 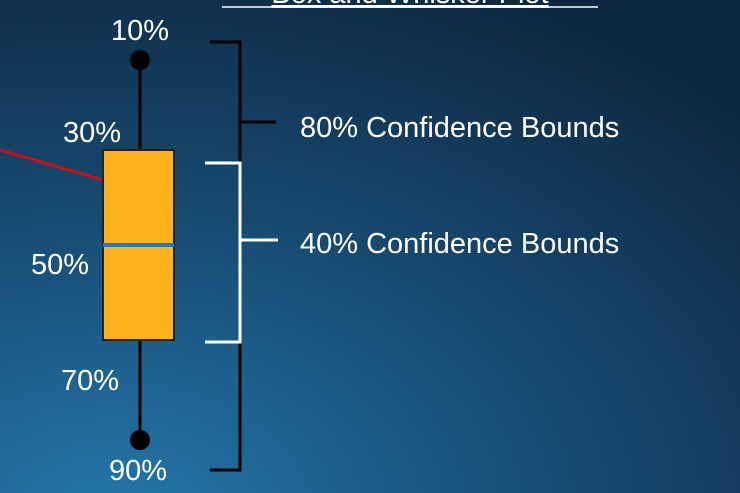 What do you see at coordinates (138, 471) in the screenshot?
I see `percentile-label: 90%` at bounding box center [138, 471].